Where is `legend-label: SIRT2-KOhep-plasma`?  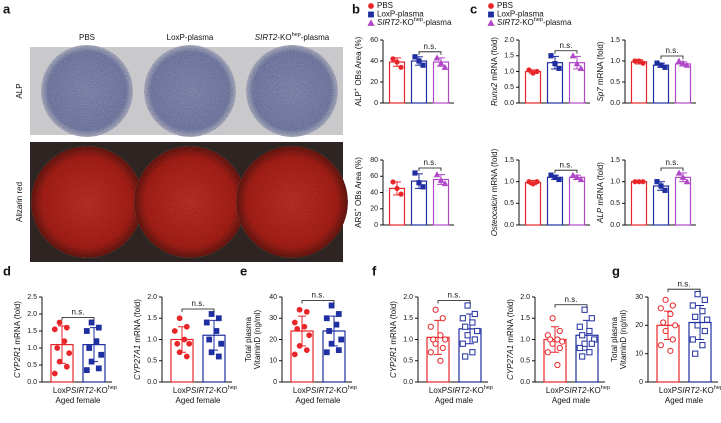
legend-label: SIRT2-KOhep-plasma is located at coordinates (414, 22).